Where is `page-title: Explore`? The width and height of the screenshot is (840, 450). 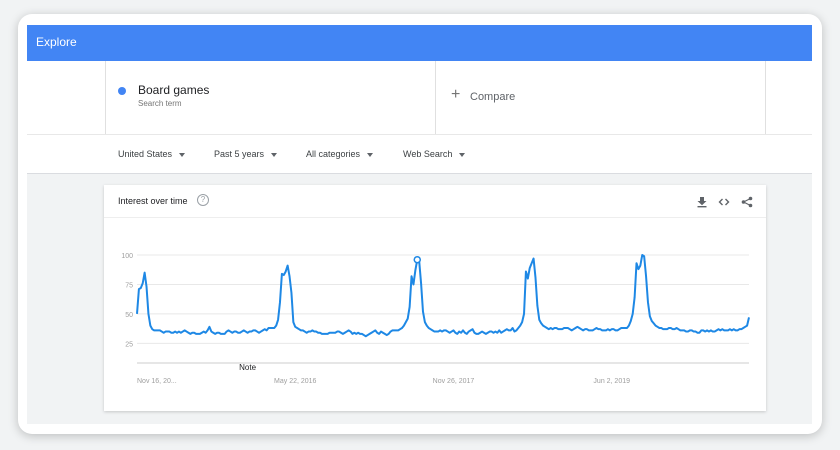
page-title: Explore is located at coordinates (56, 42).